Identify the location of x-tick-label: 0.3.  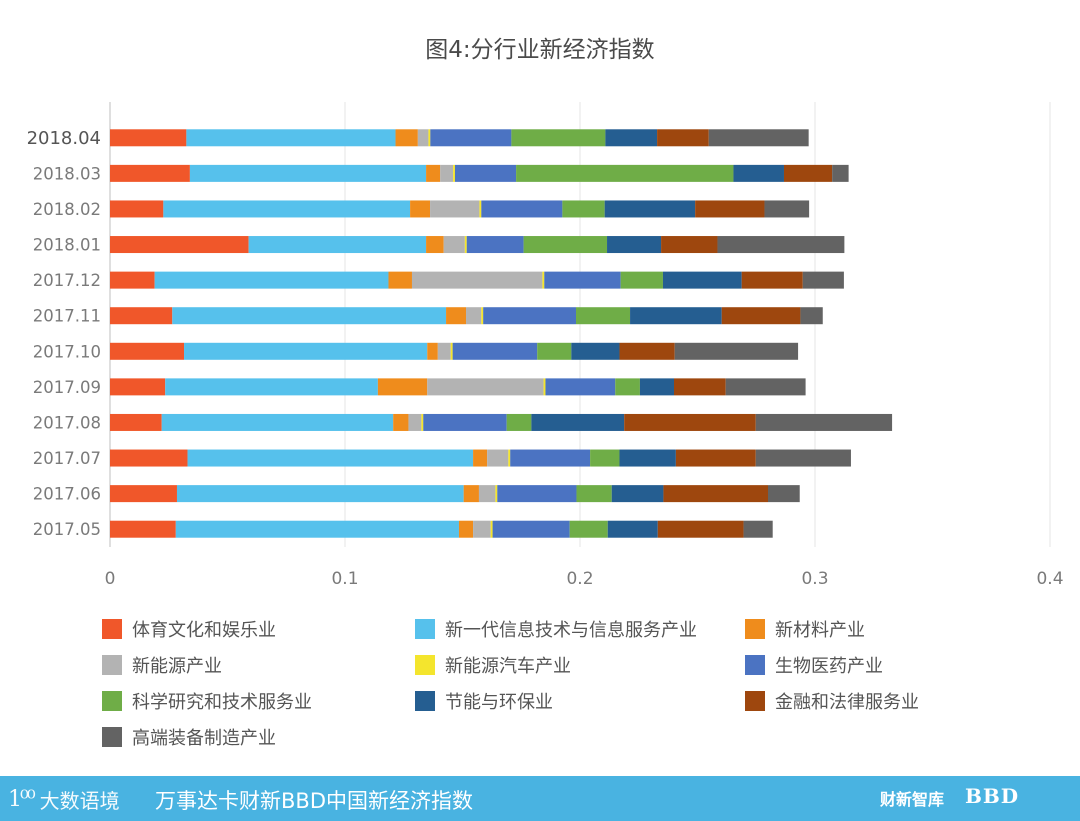
(814, 579).